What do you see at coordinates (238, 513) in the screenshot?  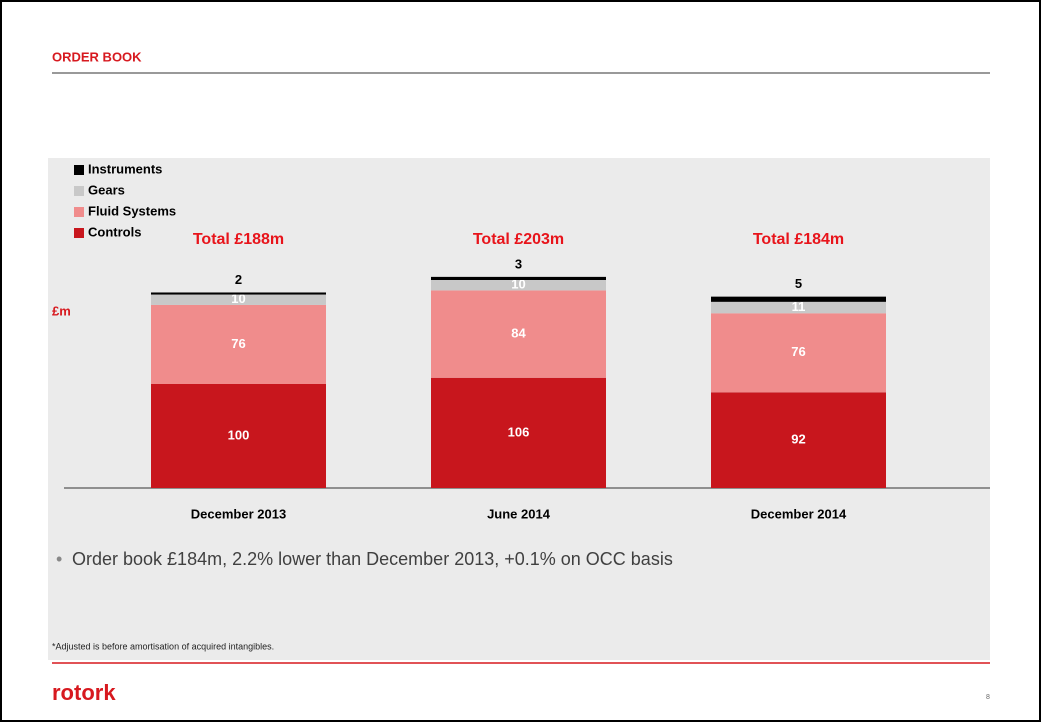 I see `x-tick-label: December 2013` at bounding box center [238, 513].